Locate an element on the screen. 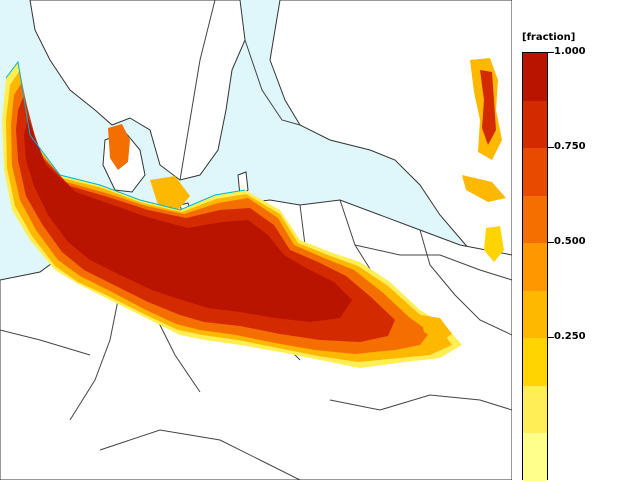 The width and height of the screenshot is (640, 481). land-scandinavia is located at coordinates (137, 90).